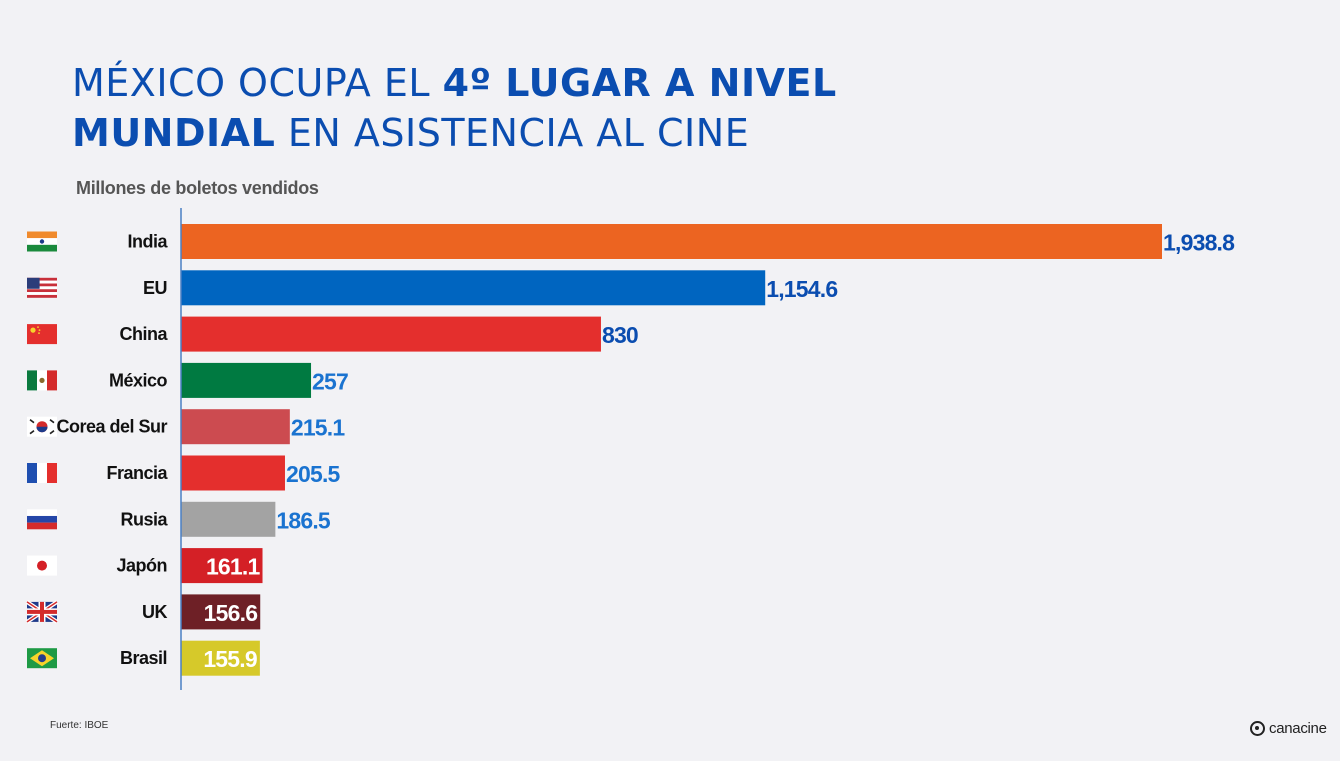 This screenshot has width=1340, height=761. Describe the element at coordinates (147, 242) in the screenshot. I see `category-label: India` at that location.